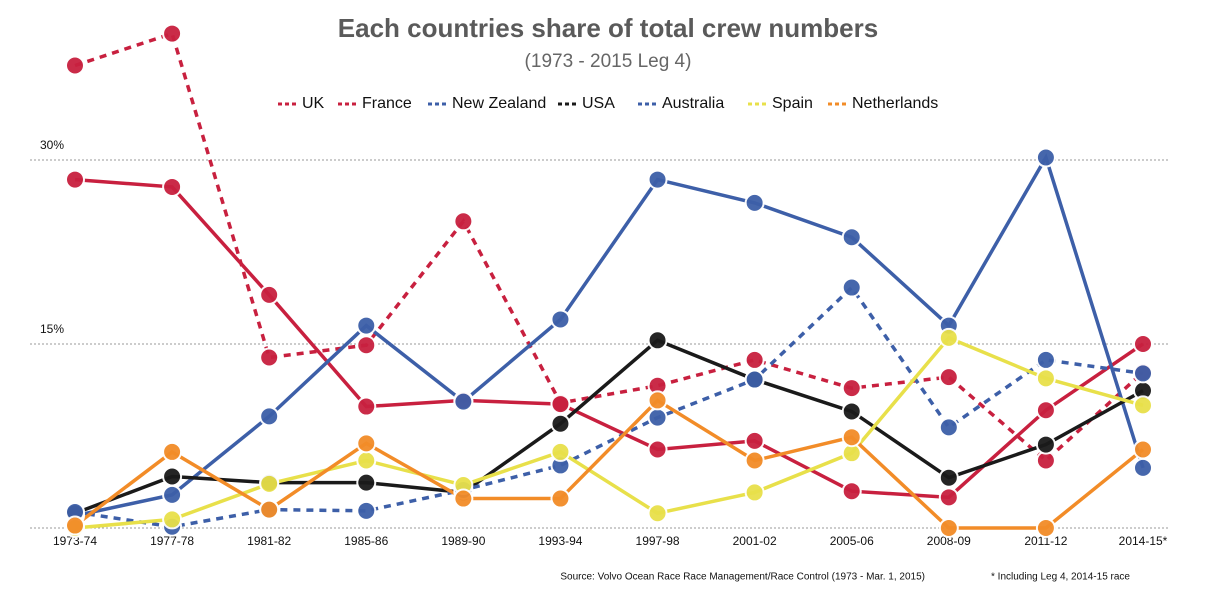 The image size is (1215, 597). What do you see at coordinates (693, 103) in the screenshot?
I see `legend-label: Australia` at bounding box center [693, 103].